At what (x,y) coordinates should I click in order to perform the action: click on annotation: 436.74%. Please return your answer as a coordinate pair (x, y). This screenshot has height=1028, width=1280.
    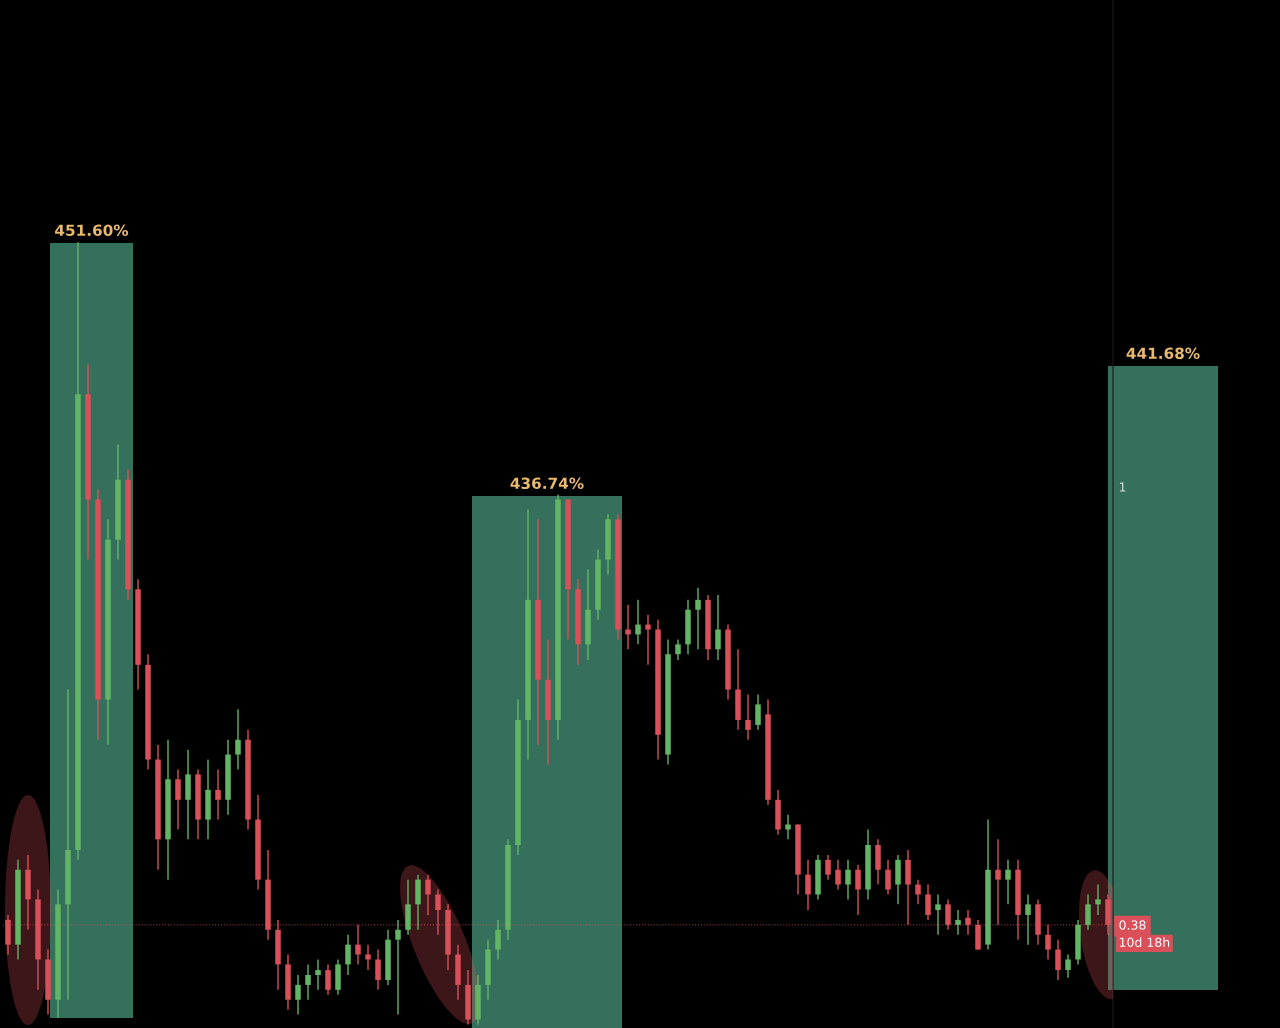
    Looking at the image, I should click on (547, 483).